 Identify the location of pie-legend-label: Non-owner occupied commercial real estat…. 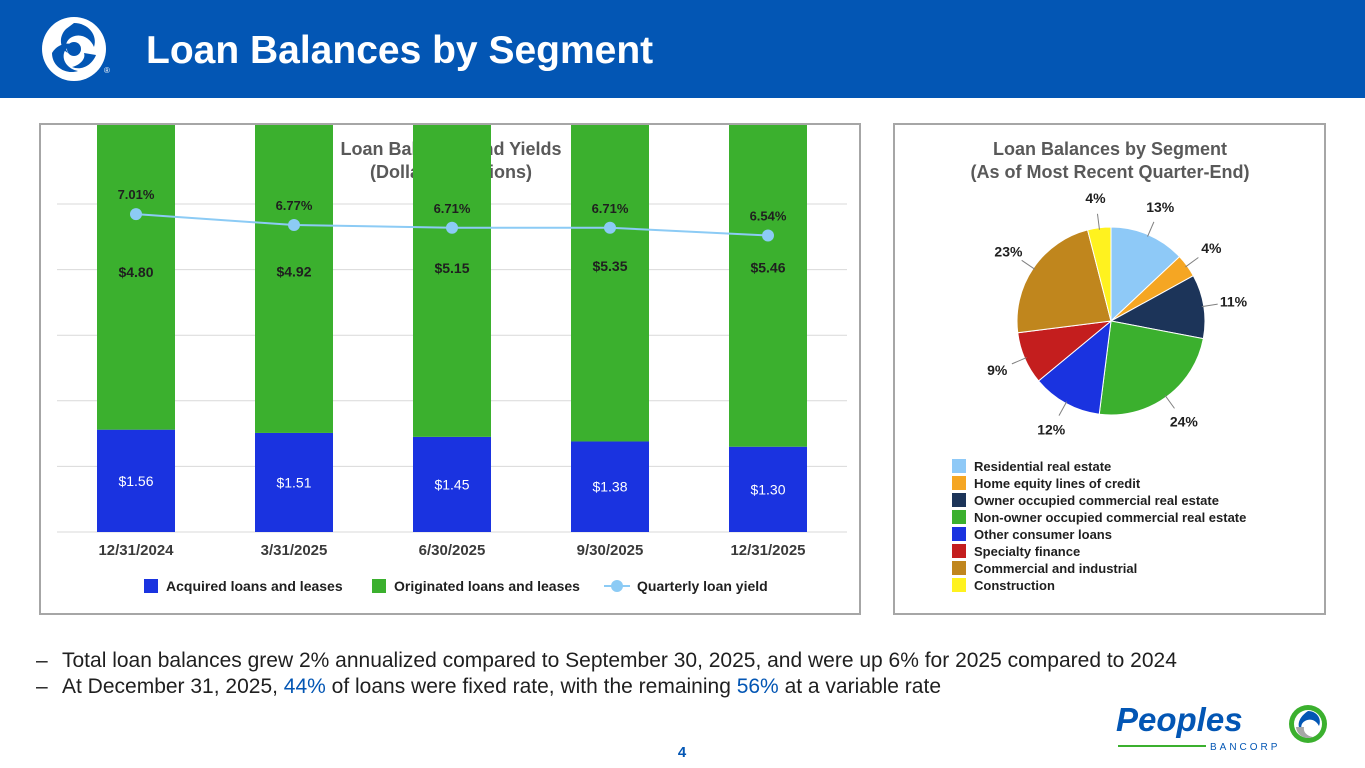
(1110, 517).